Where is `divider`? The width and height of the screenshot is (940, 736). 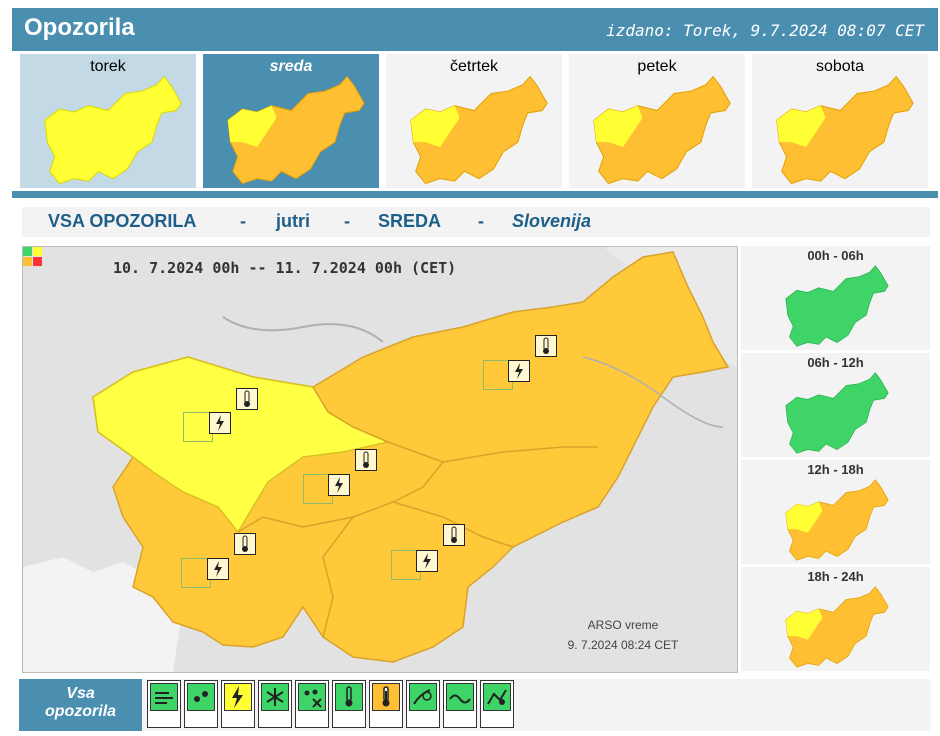 divider is located at coordinates (475, 194).